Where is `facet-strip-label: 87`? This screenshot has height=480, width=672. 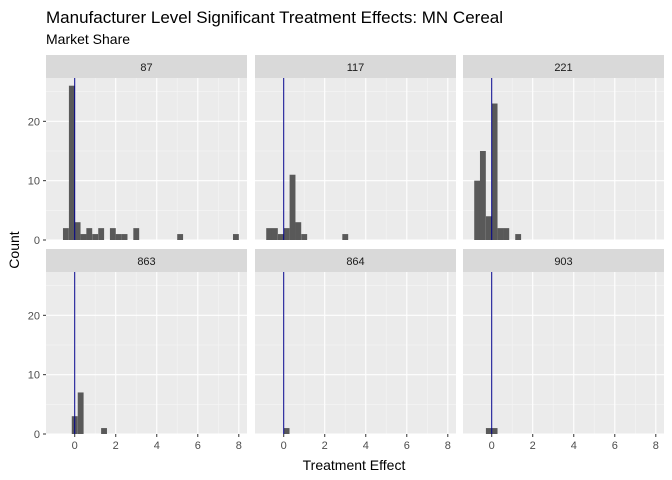
facet-strip-label: 87 is located at coordinates (146, 68).